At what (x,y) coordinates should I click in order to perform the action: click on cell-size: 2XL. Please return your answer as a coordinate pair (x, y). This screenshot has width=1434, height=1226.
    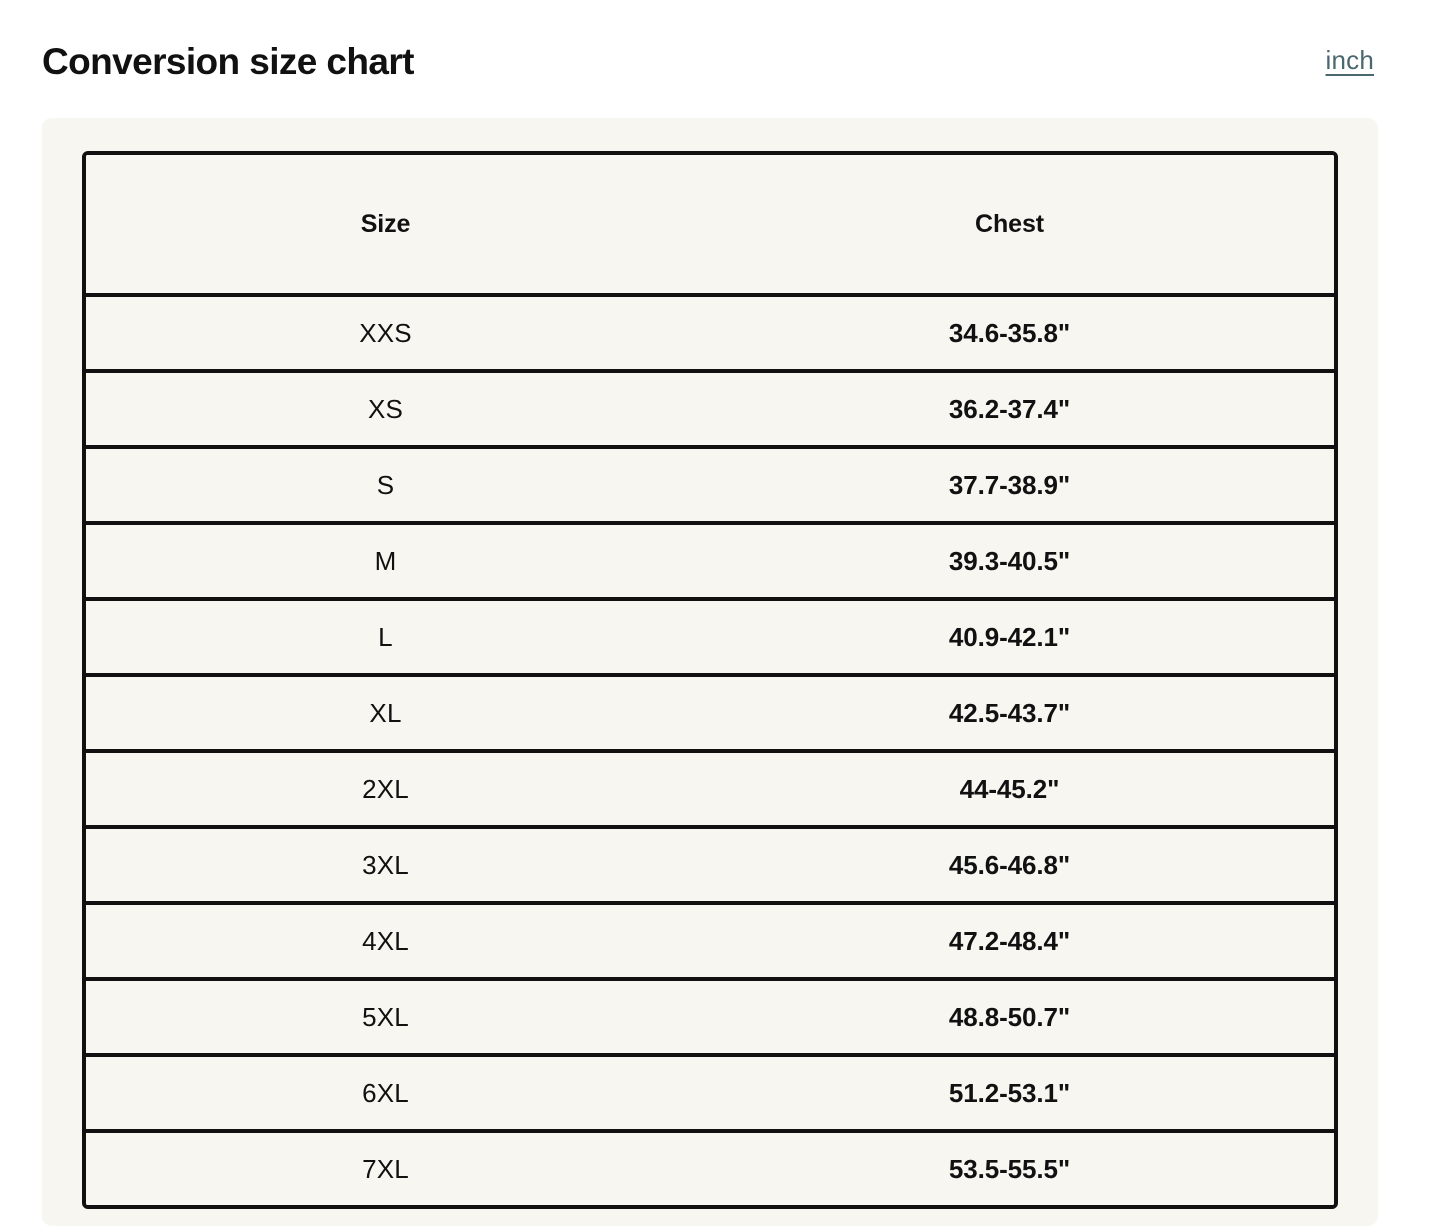
    Looking at the image, I should click on (386, 790).